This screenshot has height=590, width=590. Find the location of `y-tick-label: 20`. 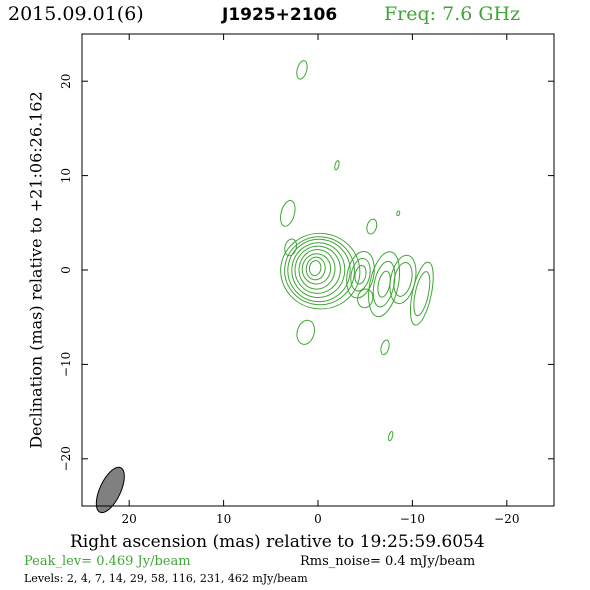

y-tick-label: 20 is located at coordinates (66, 81).